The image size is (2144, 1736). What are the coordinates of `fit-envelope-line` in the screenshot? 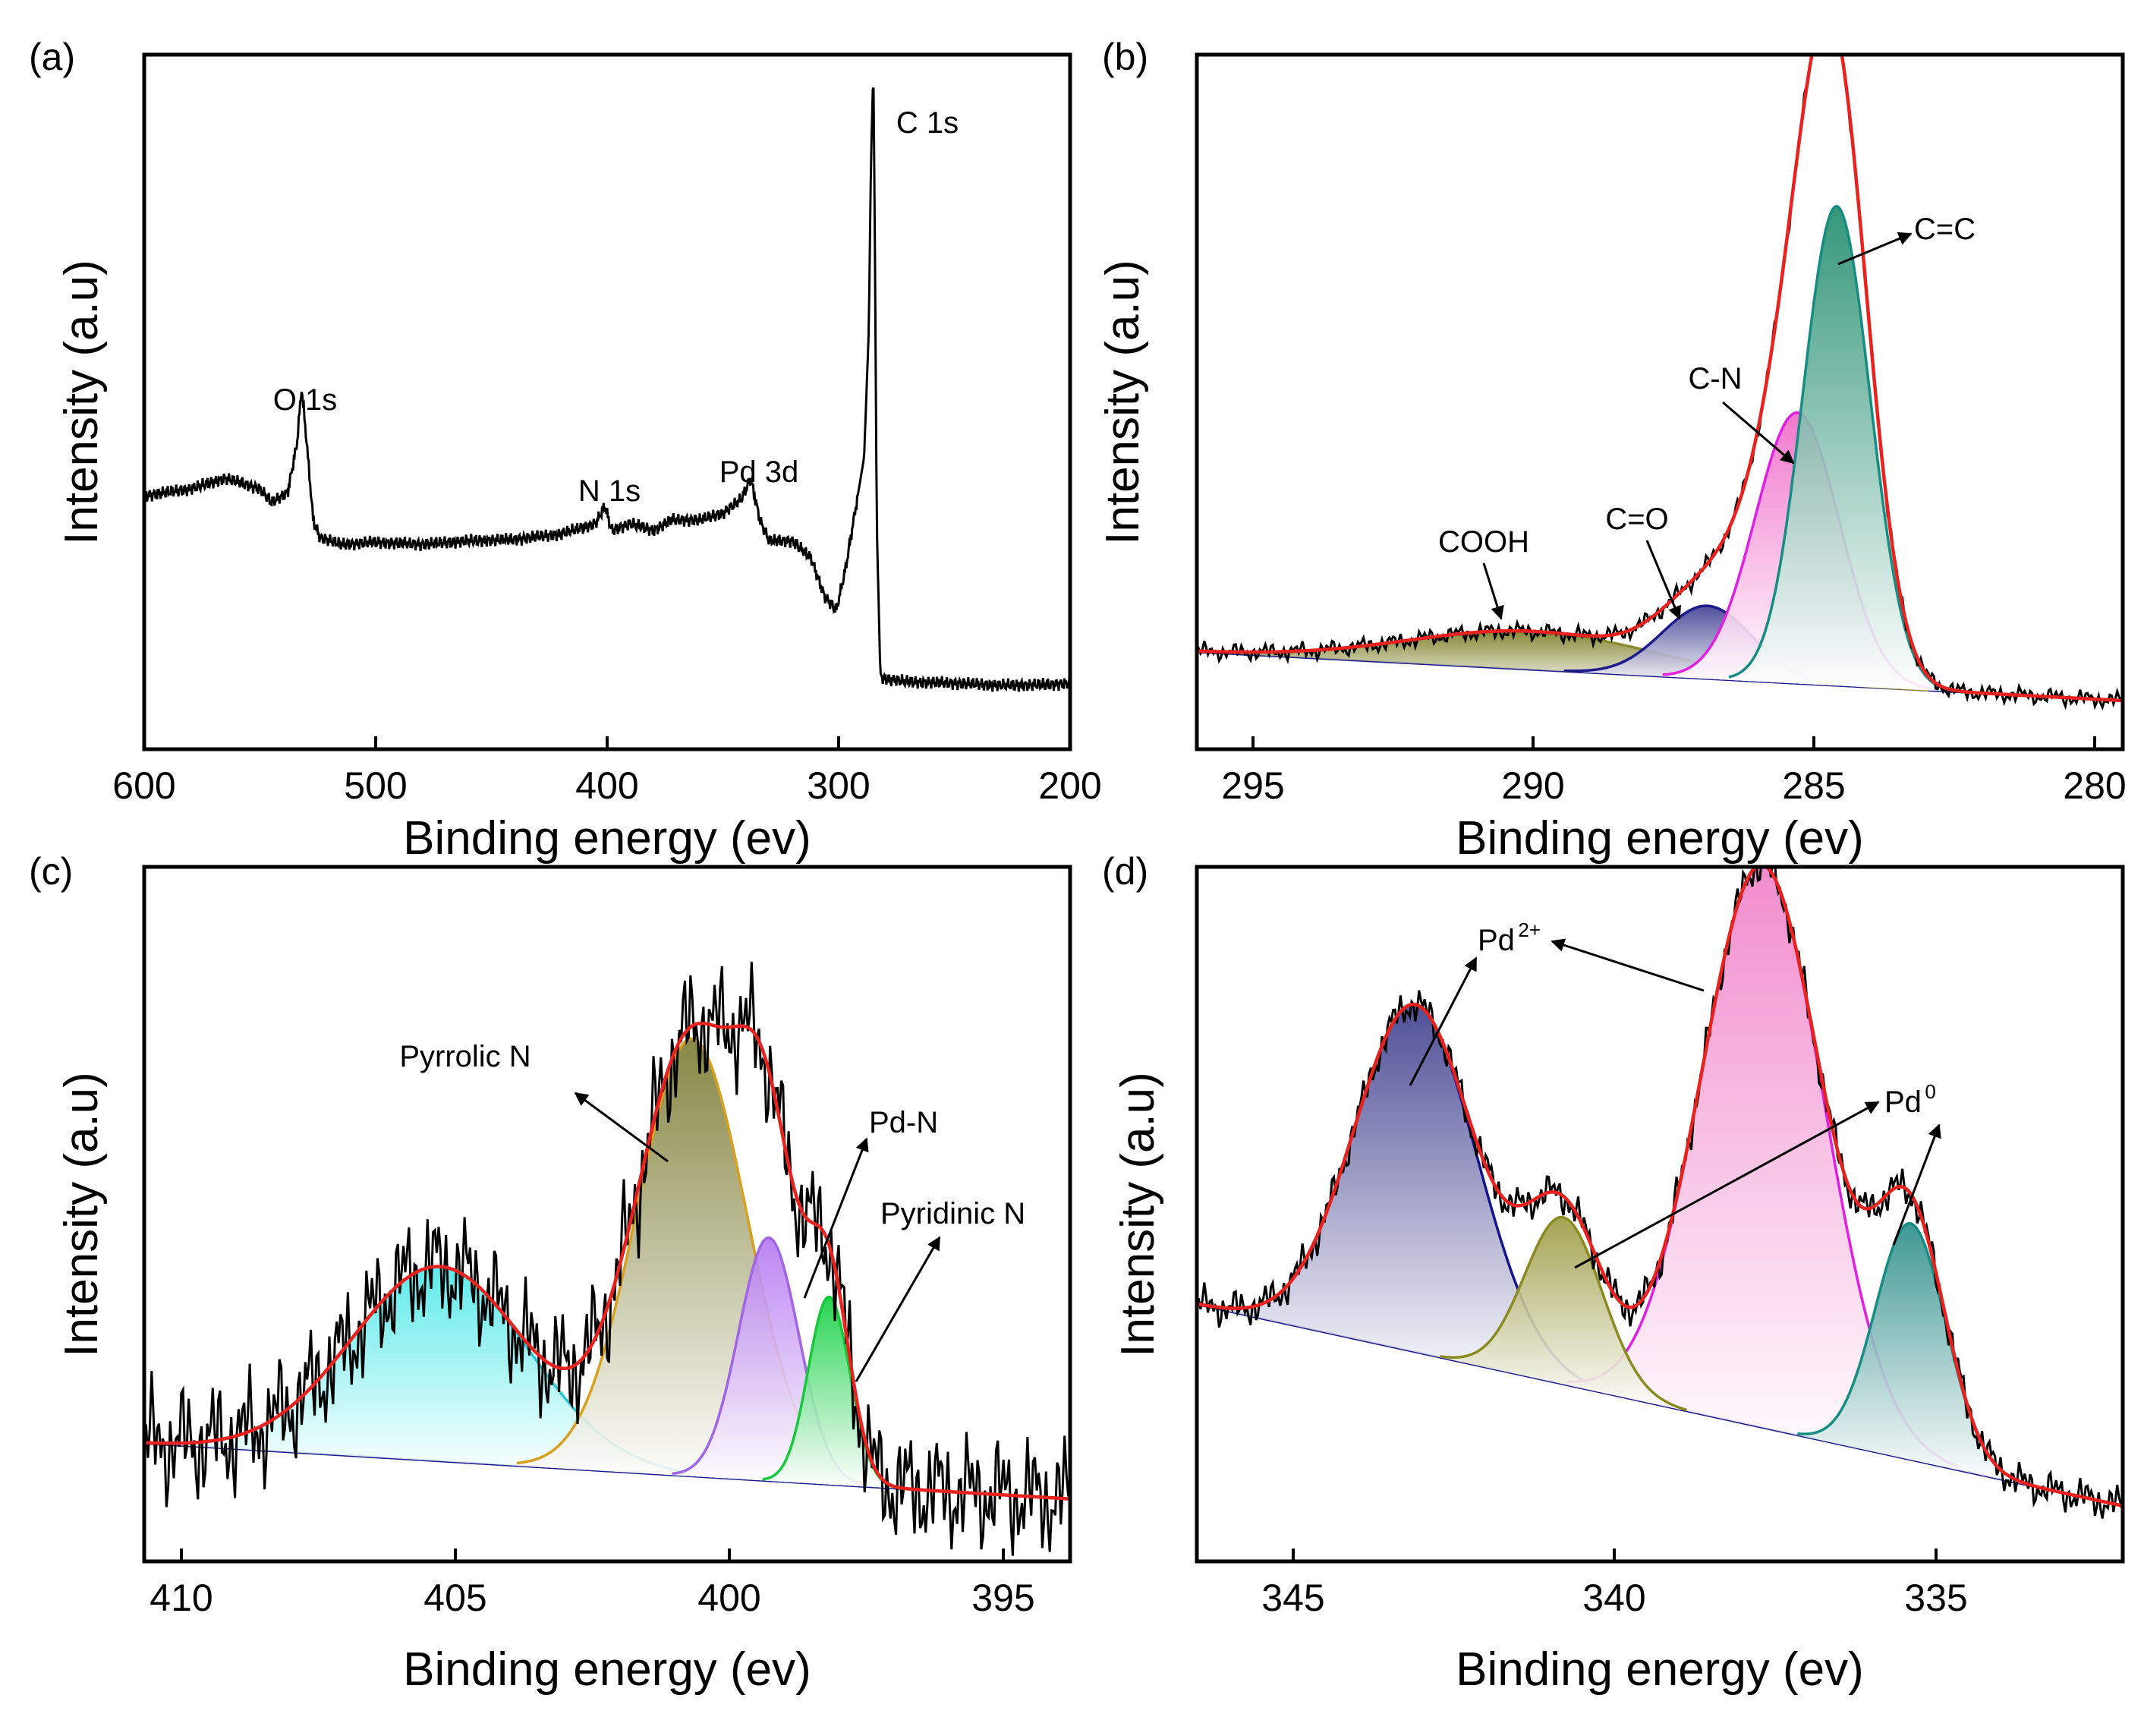 It's located at (607, 1261).